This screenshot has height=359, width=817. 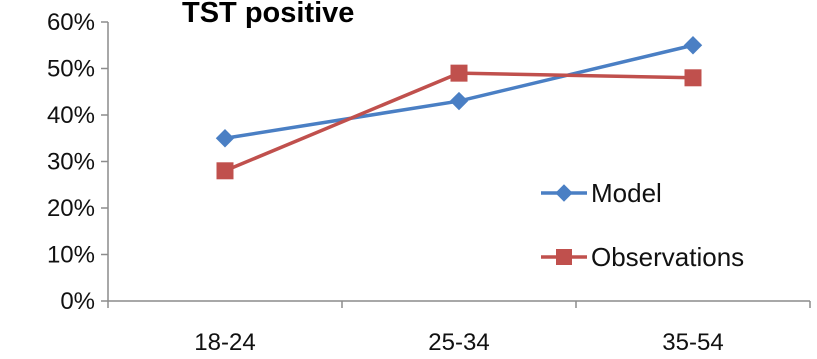 What do you see at coordinates (71, 208) in the screenshot?
I see `y-tick-label: 20%` at bounding box center [71, 208].